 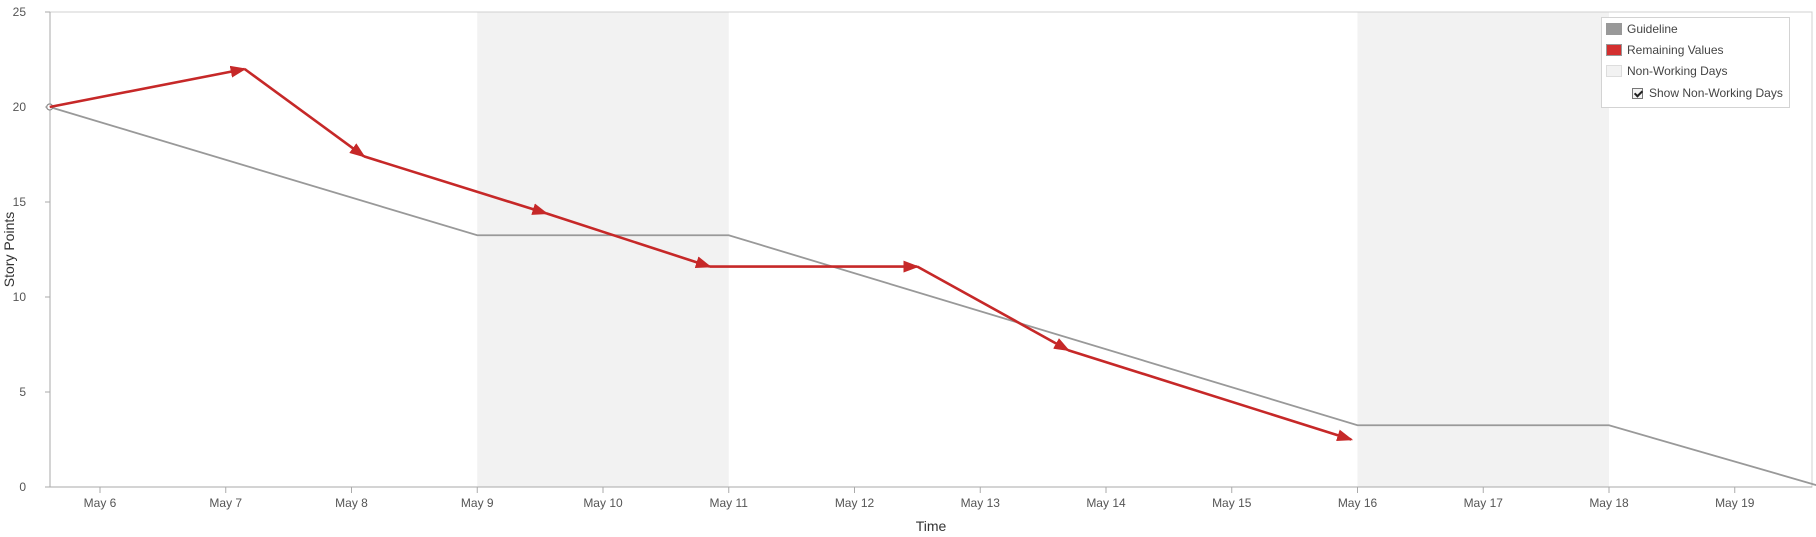 What do you see at coordinates (20, 297) in the screenshot?
I see `y-tick-label-10: 10` at bounding box center [20, 297].